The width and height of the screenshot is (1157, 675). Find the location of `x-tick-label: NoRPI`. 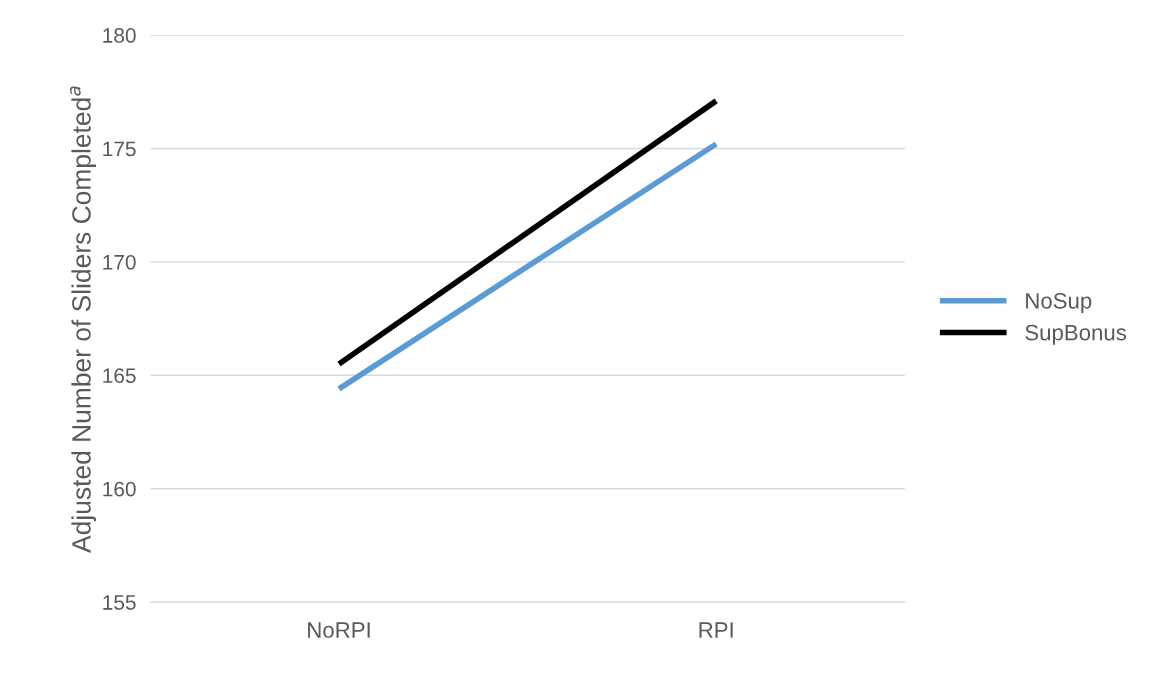

x-tick-label: NoRPI is located at coordinates (339, 630).